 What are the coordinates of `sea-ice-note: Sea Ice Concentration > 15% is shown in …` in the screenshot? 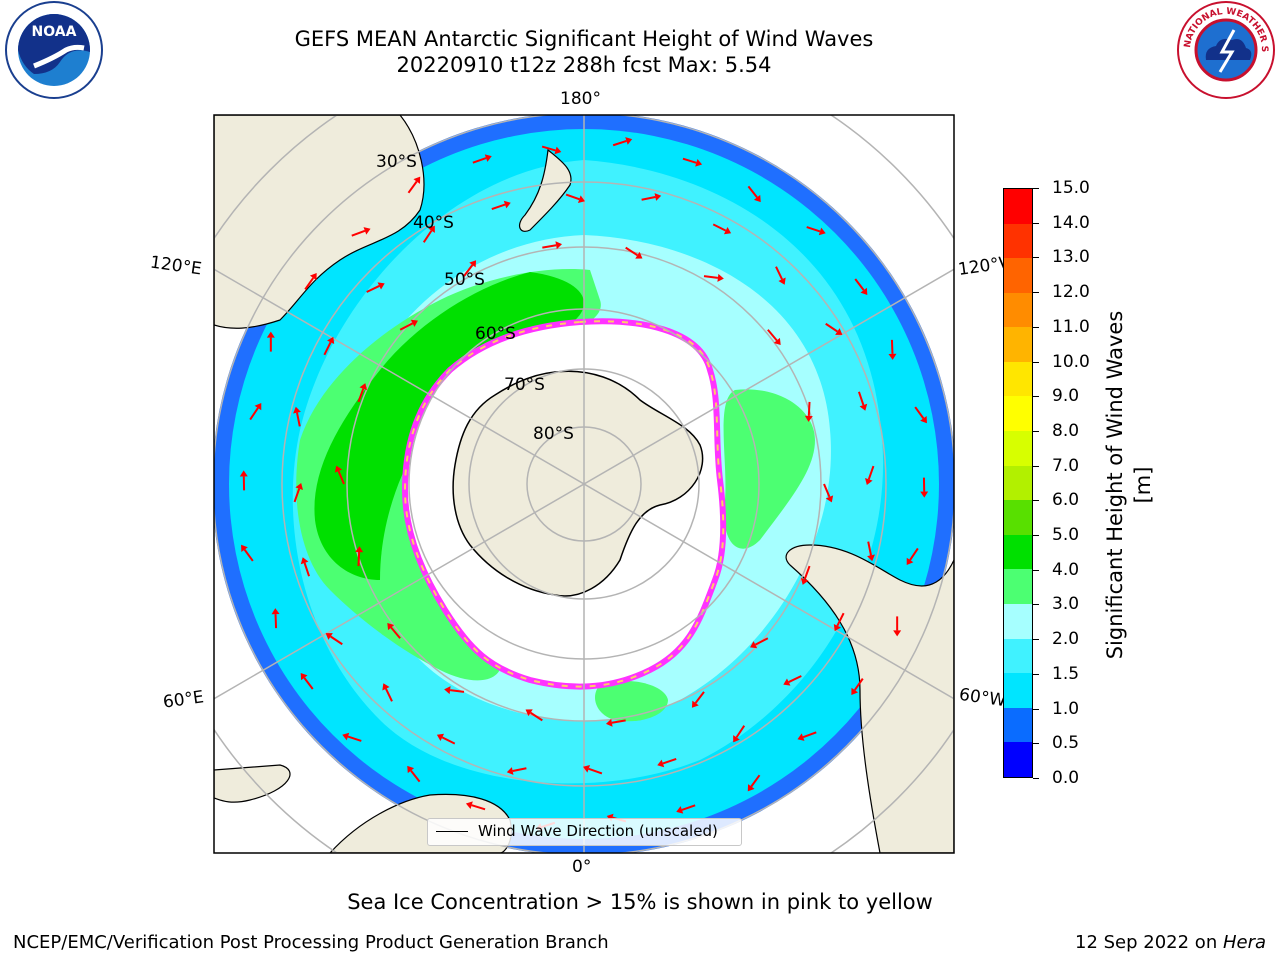 It's located at (640, 902).